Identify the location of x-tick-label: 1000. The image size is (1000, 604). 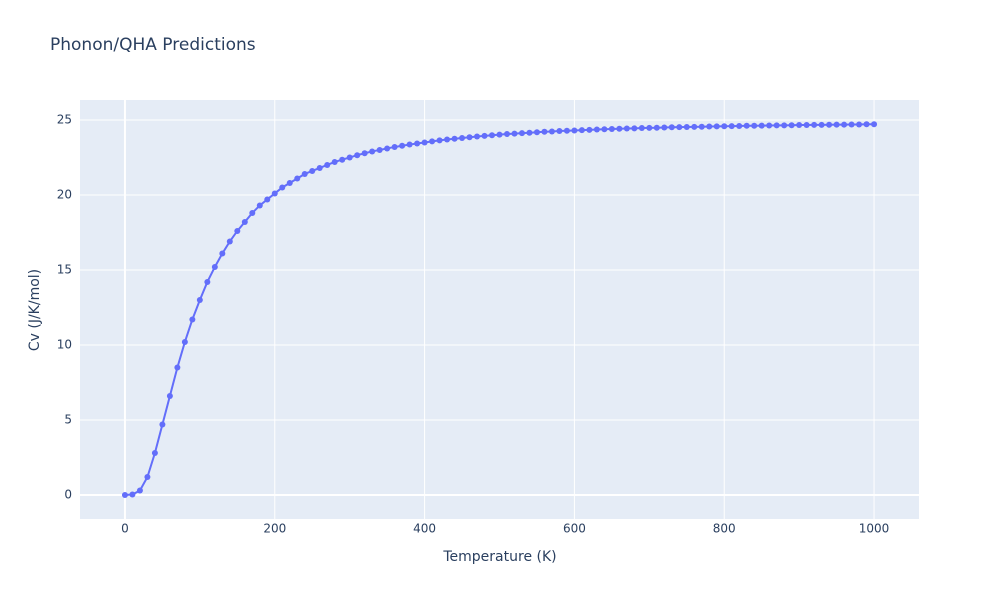
(874, 529).